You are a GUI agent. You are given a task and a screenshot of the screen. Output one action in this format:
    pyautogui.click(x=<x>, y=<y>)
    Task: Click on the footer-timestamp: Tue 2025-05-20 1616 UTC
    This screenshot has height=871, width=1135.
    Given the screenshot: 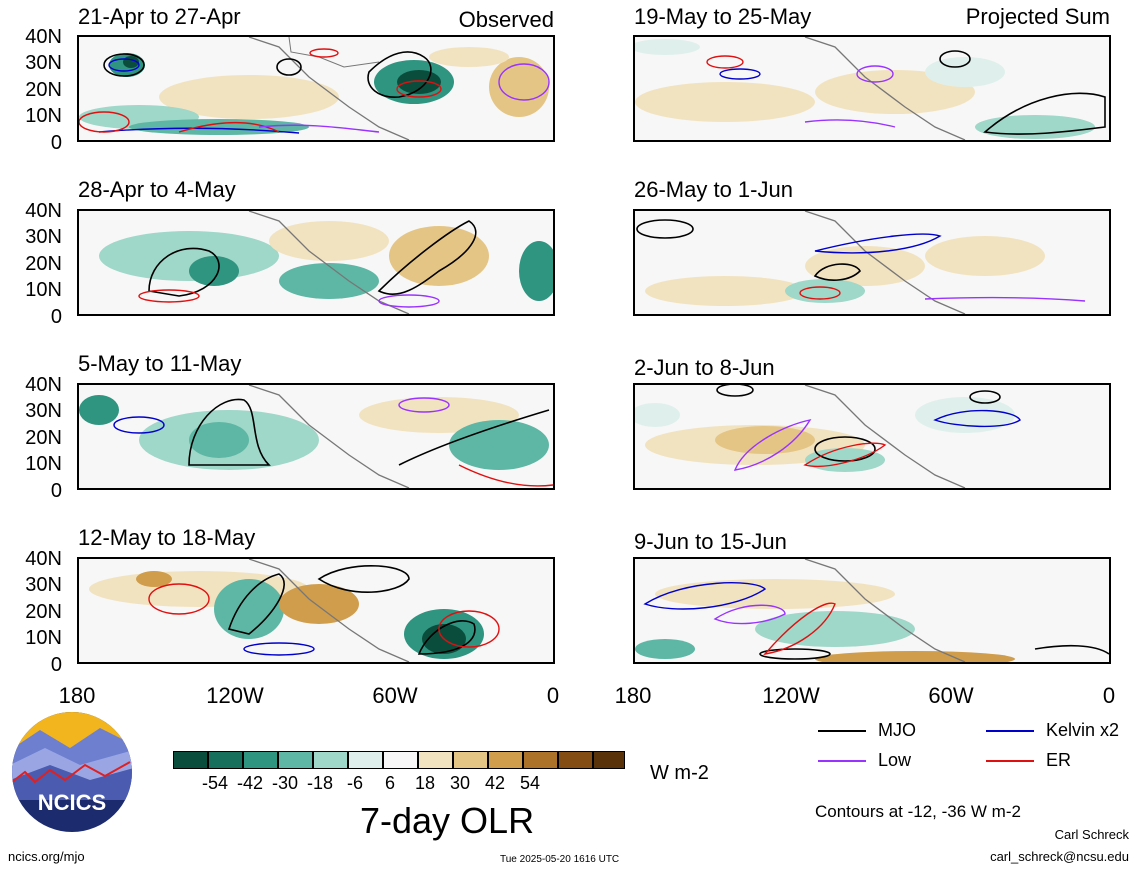 What is the action you would take?
    pyautogui.click(x=560, y=859)
    